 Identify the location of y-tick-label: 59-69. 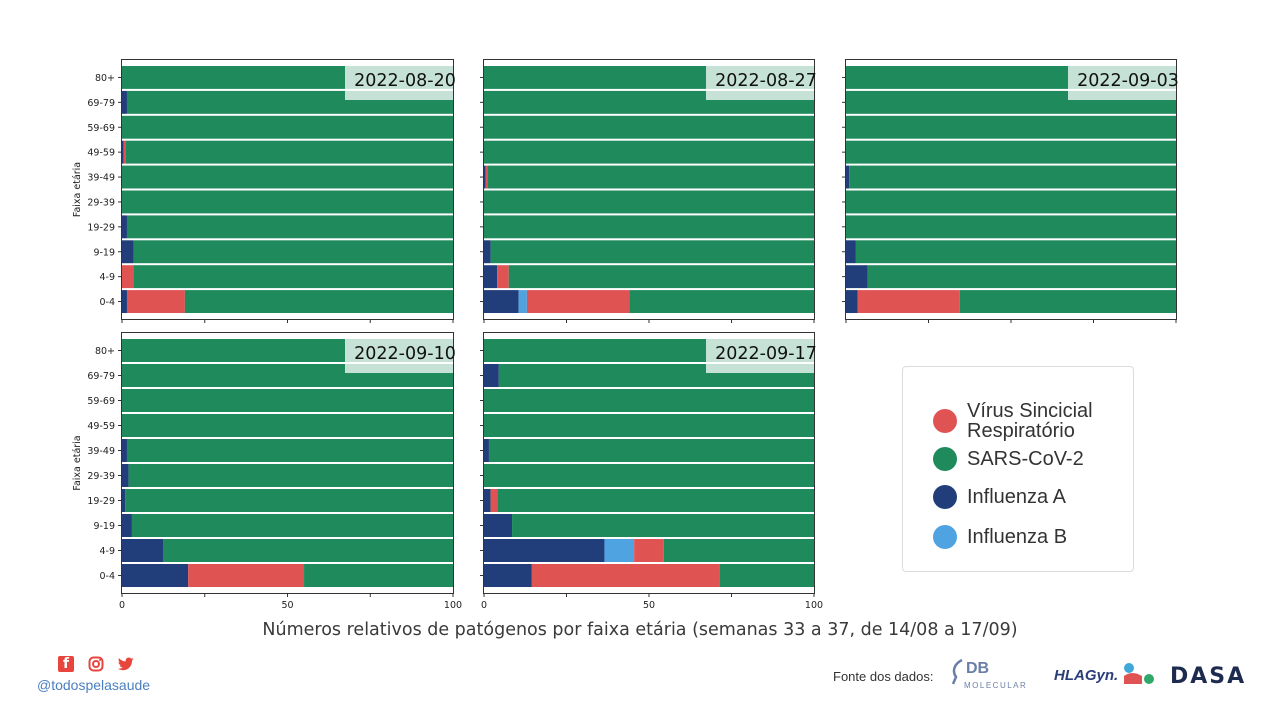
(101, 401).